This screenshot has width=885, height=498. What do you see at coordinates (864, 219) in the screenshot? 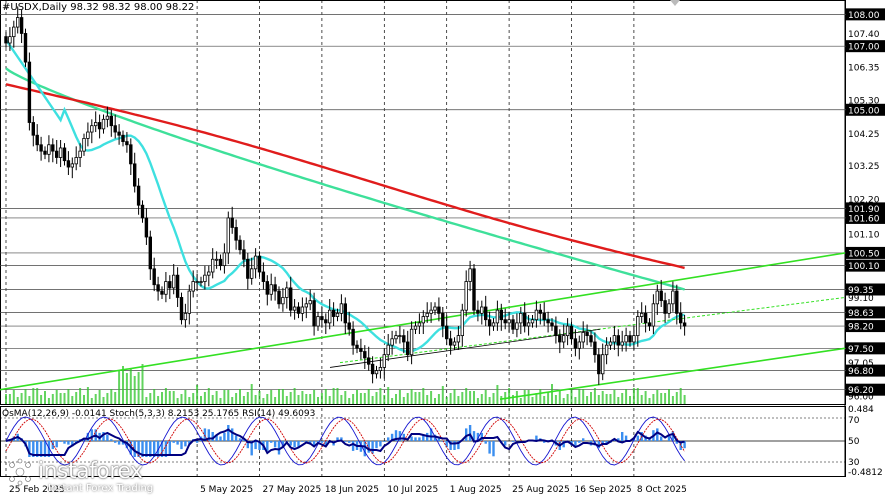
I see `price-label: 101.60` at bounding box center [864, 219].